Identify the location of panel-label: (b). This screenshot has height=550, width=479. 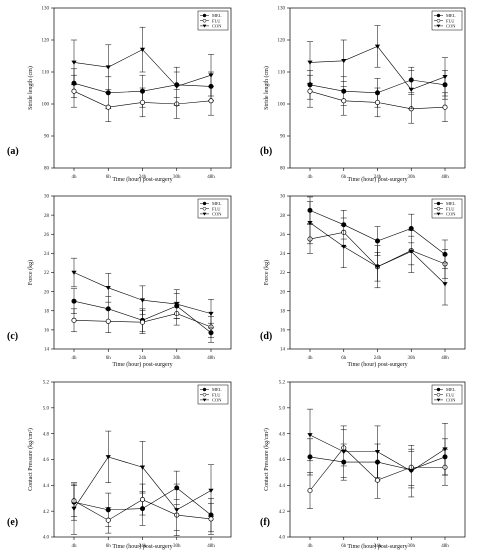
(266, 151).